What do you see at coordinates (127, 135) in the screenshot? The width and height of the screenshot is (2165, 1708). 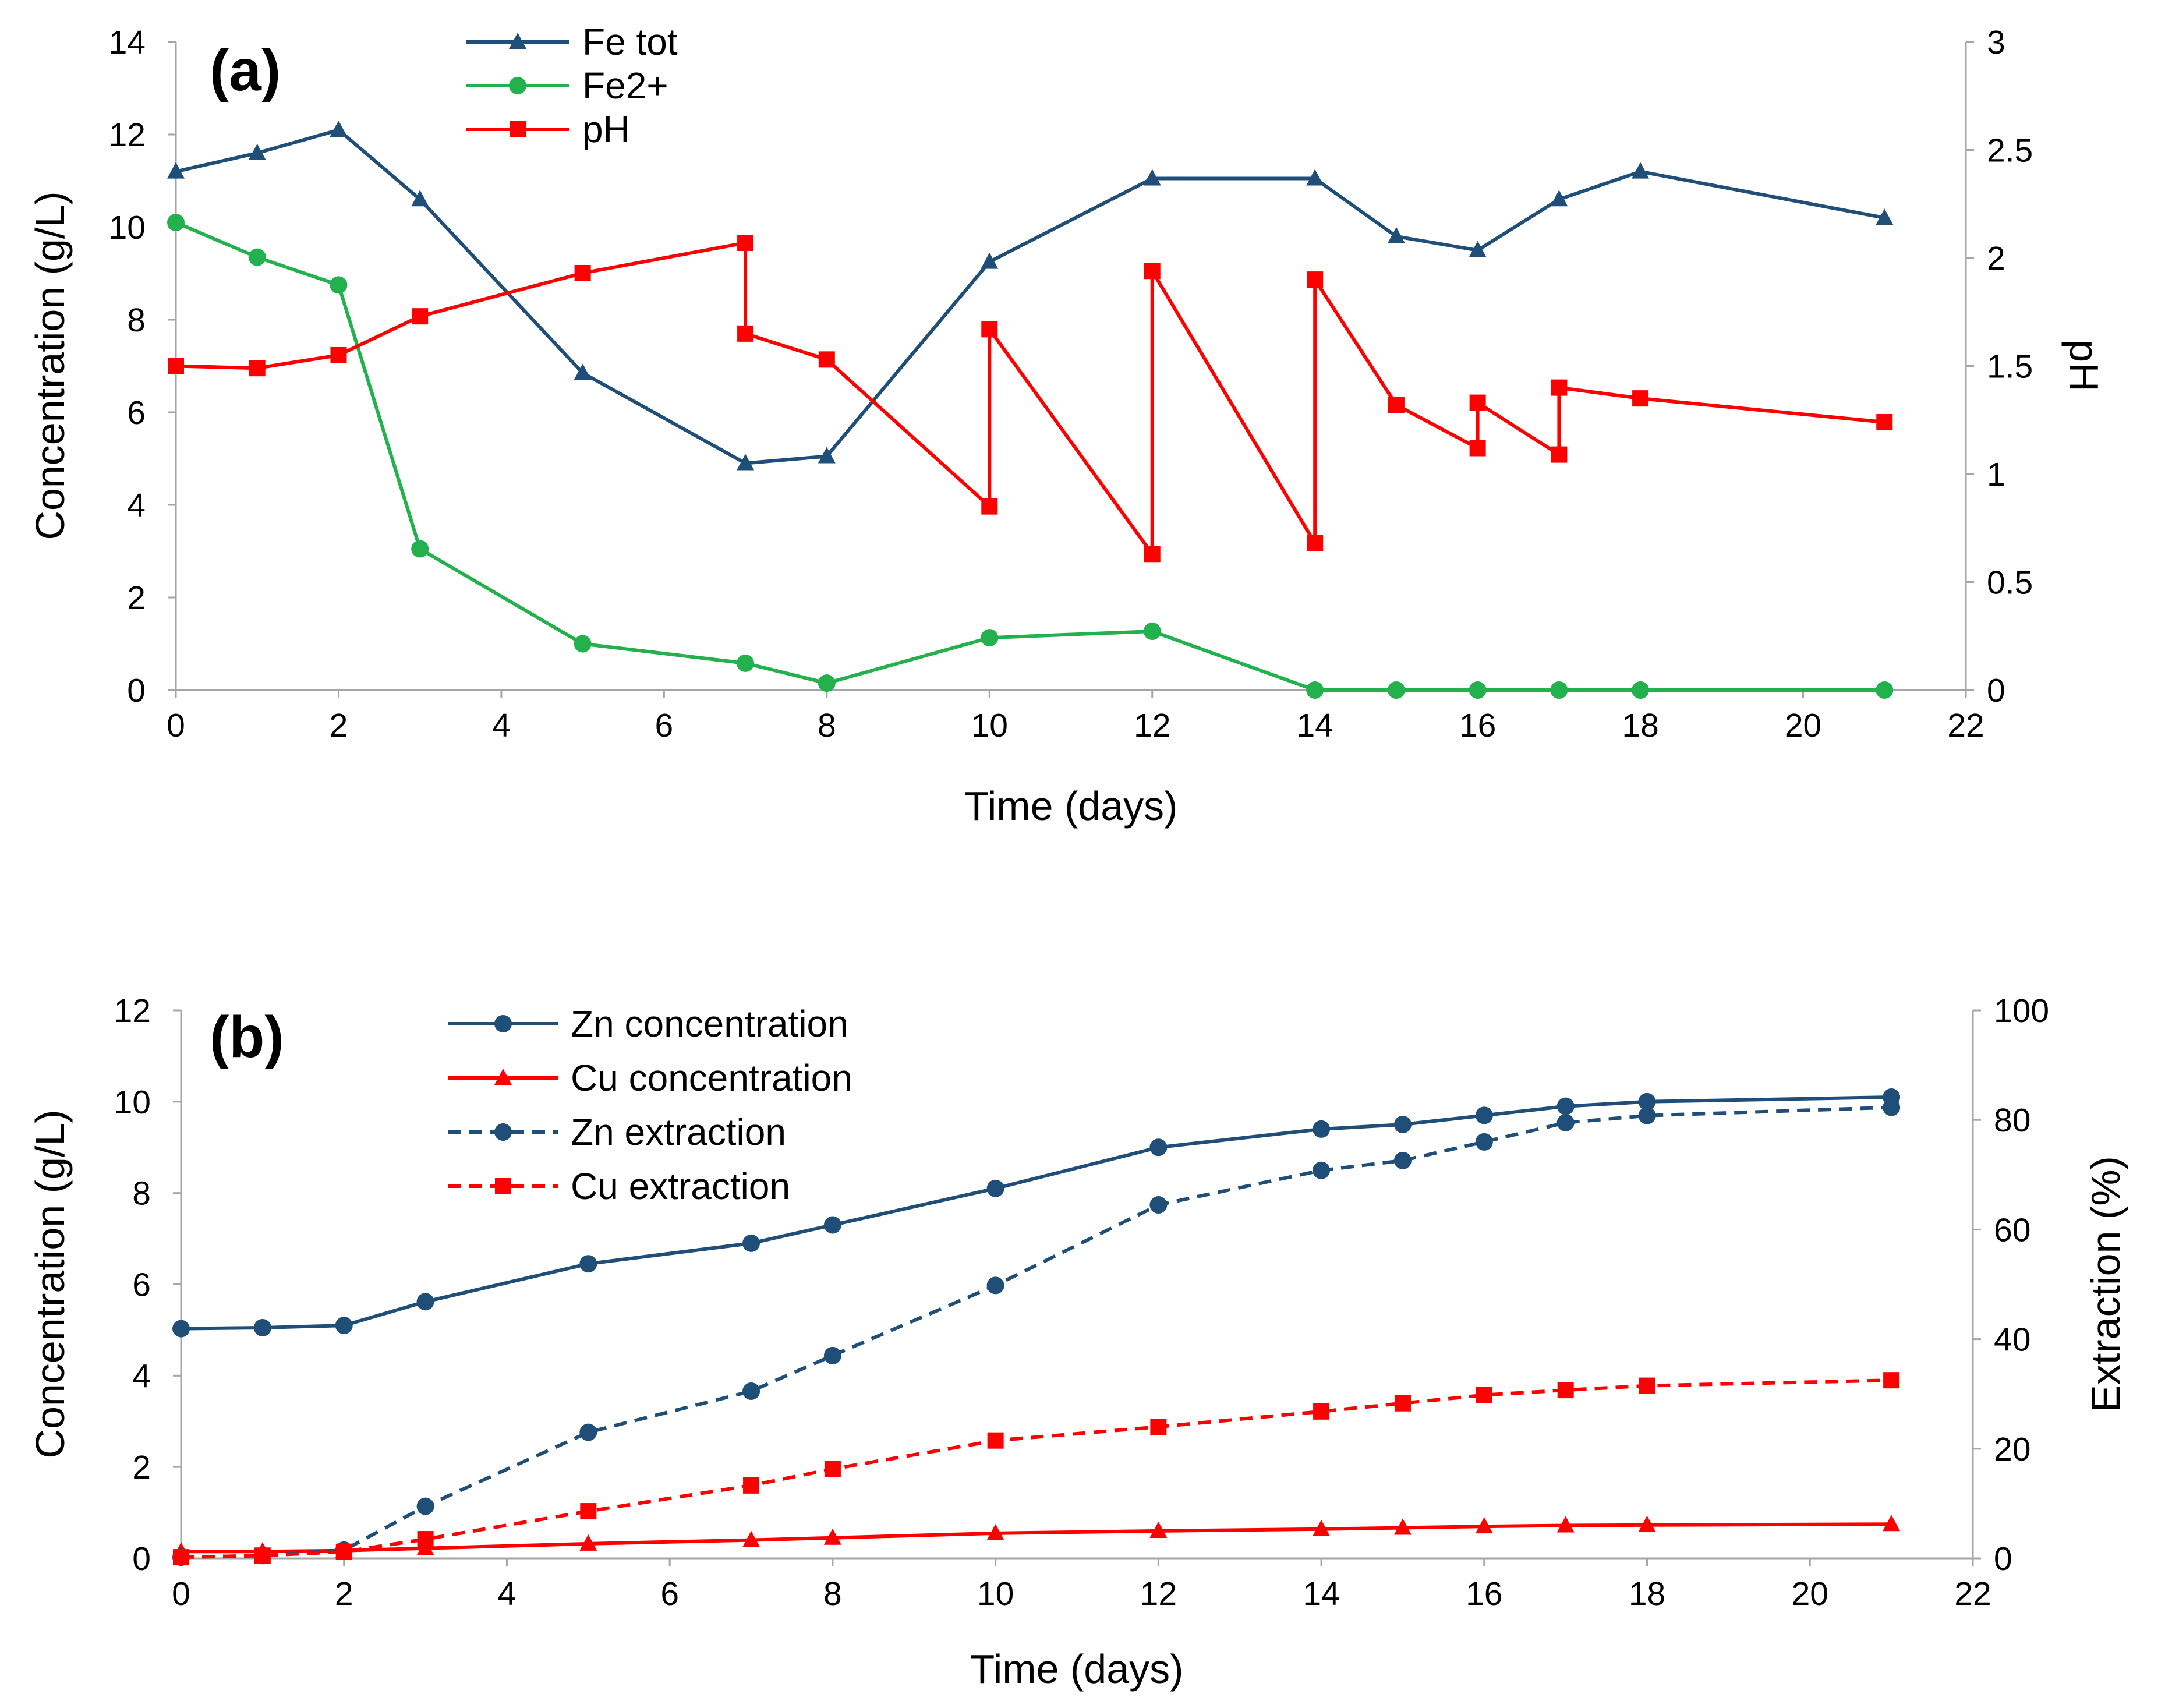 I see `y-tick-label: 12` at bounding box center [127, 135].